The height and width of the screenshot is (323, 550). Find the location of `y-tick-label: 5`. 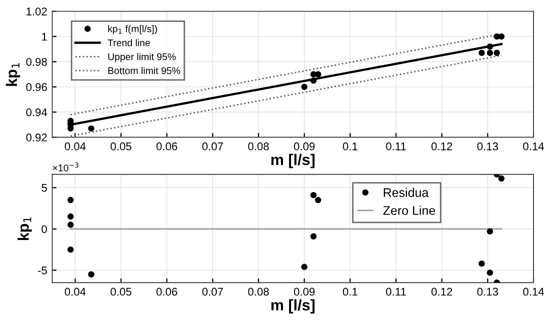

y-tick-label: 5 is located at coordinates (44, 188).